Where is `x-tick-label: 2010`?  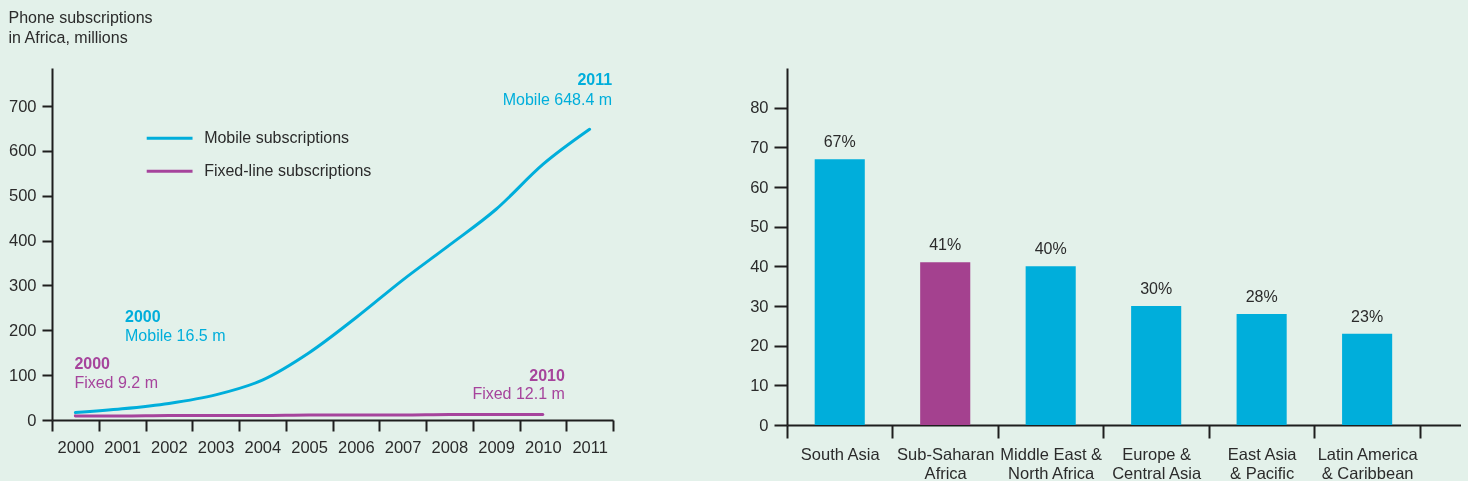 x-tick-label: 2010 is located at coordinates (543, 446).